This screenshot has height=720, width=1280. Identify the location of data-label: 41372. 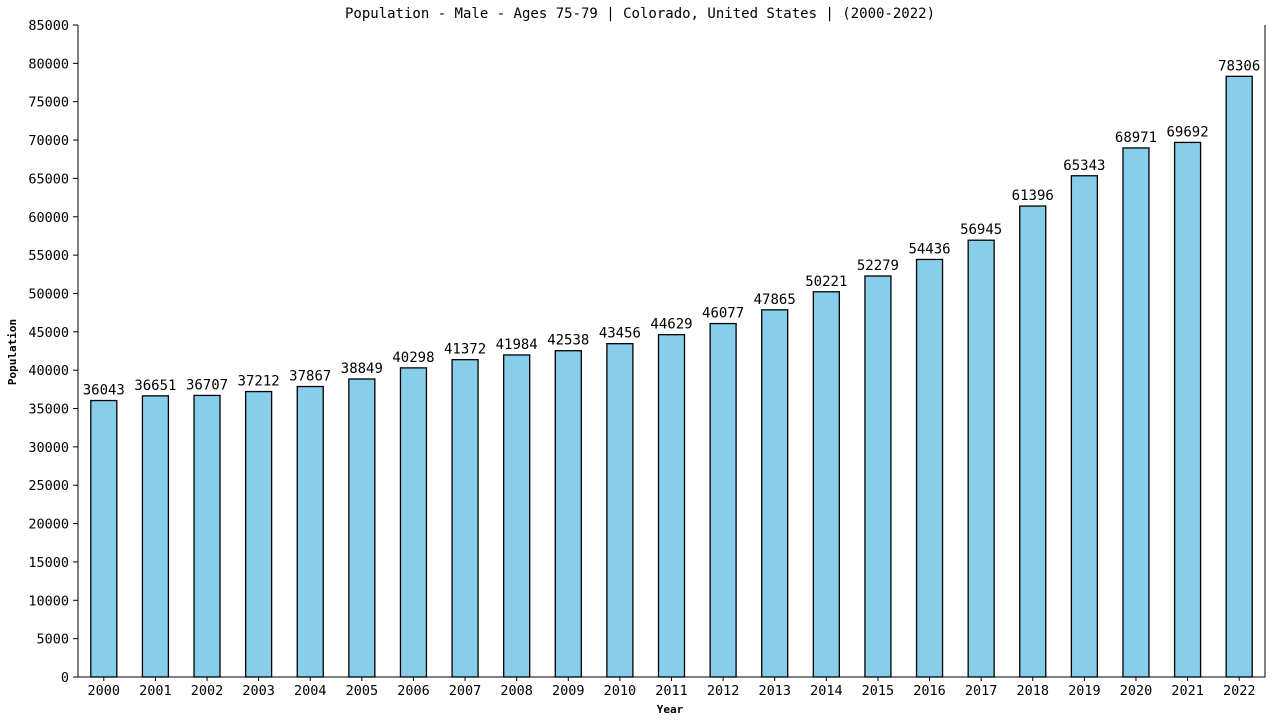
(465, 350).